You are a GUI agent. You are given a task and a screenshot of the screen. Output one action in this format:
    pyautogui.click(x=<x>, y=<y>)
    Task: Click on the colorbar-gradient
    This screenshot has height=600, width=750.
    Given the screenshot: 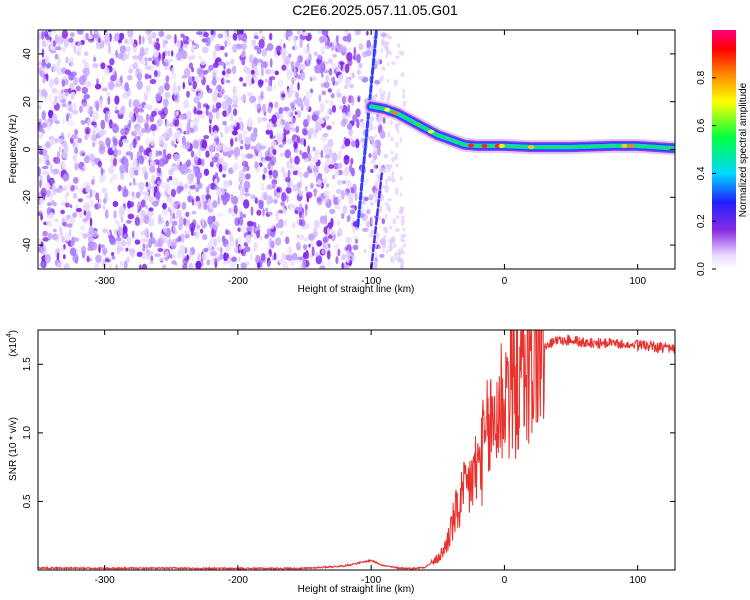 What is the action you would take?
    pyautogui.click(x=724, y=149)
    